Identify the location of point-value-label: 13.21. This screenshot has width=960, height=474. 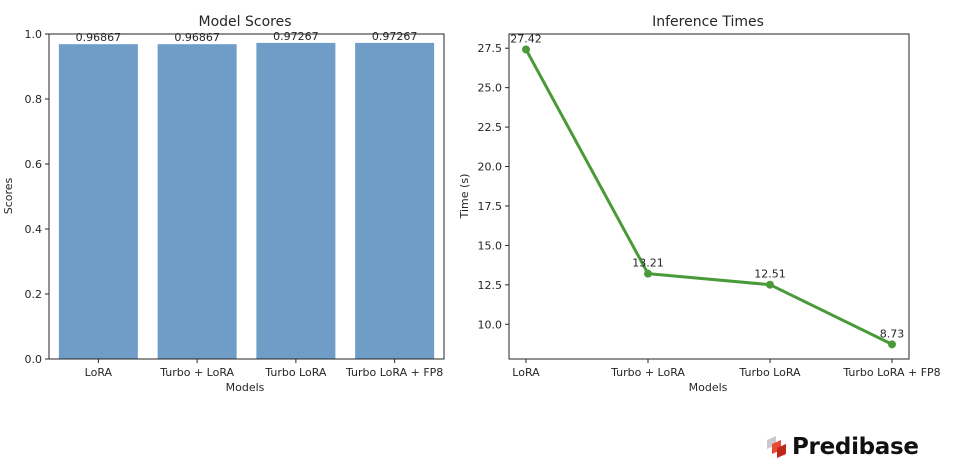
(648, 263).